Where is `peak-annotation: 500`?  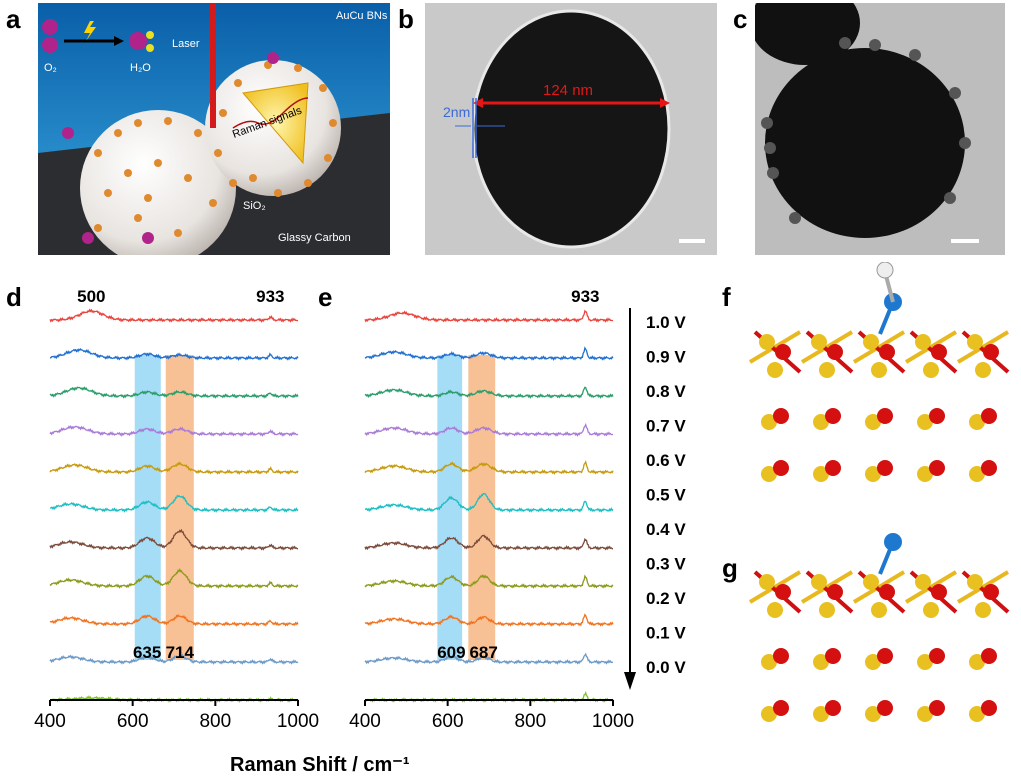
peak-annotation: 500 is located at coordinates (91, 296).